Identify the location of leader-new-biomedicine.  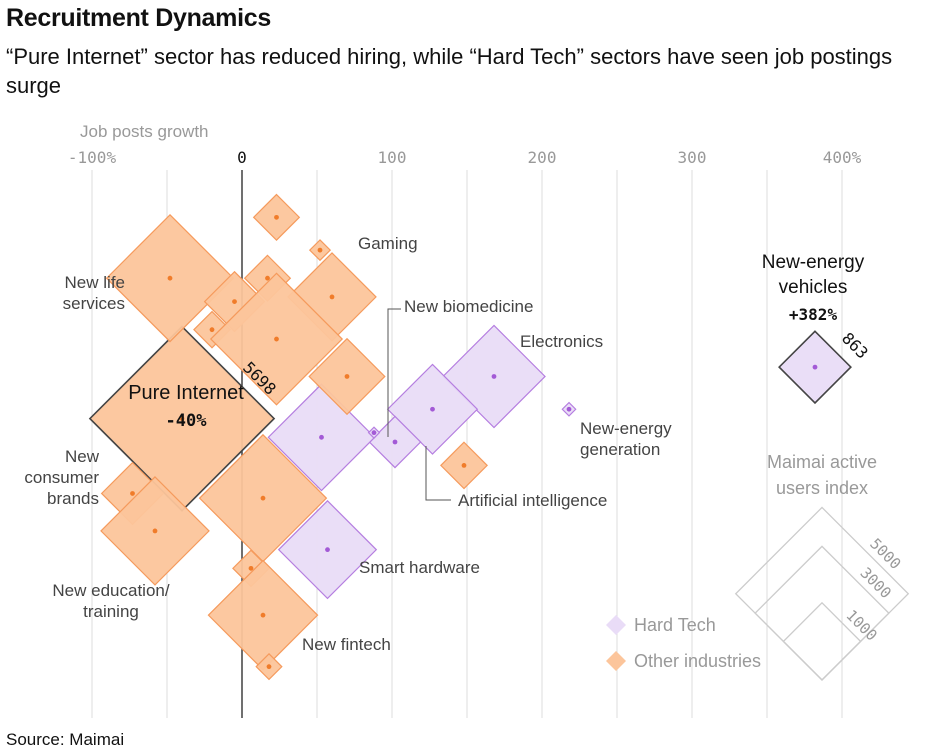
(394, 372).